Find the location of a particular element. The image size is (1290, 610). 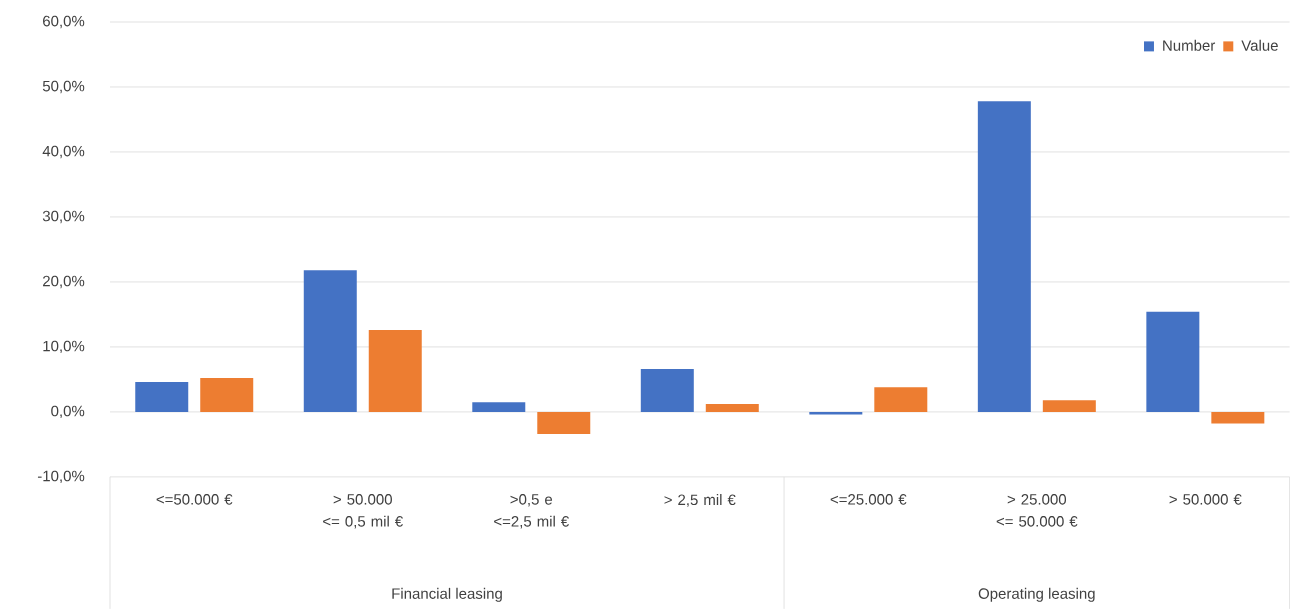

y-tick-label: 10,0% is located at coordinates (64, 347).